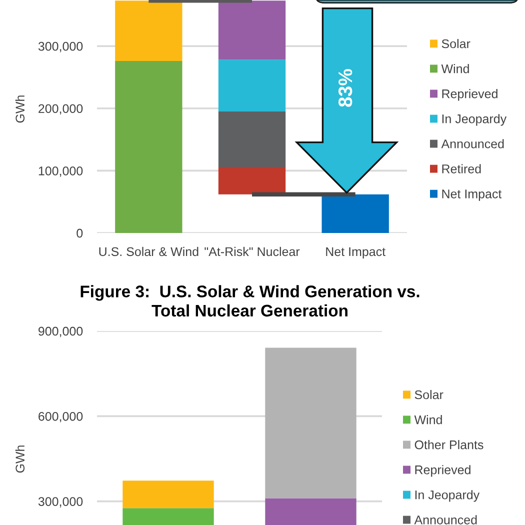 The height and width of the screenshot is (525, 525). Describe the element at coordinates (252, 251) in the screenshot. I see `x-tick-label: "At-Risk" Nuclear` at that location.